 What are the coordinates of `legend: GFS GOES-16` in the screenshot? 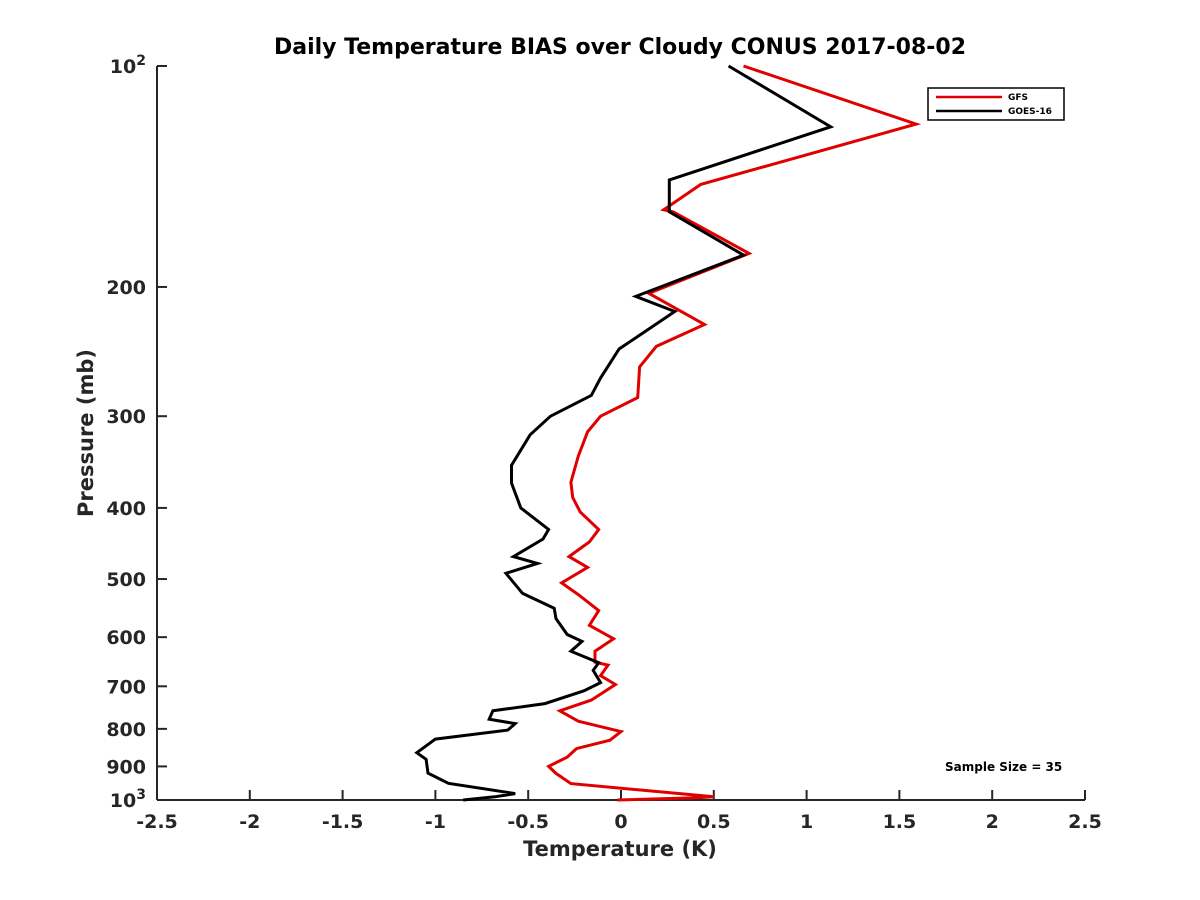 It's located at (996, 104).